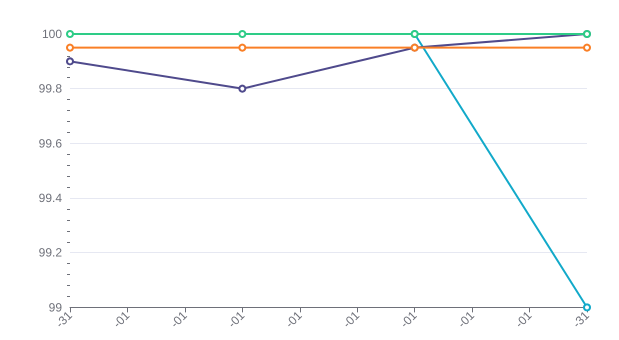 This screenshot has height=340, width=619. What do you see at coordinates (581, 319) in the screenshot?
I see `x-tick-label: -31` at bounding box center [581, 319].